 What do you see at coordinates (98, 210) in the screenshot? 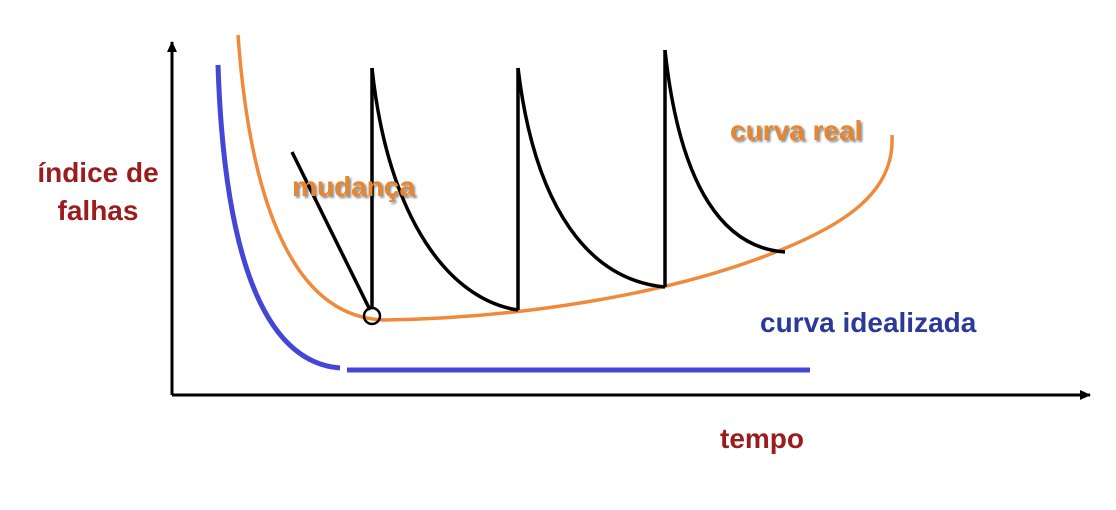
I see `y-axis-label: falhas` at bounding box center [98, 210].